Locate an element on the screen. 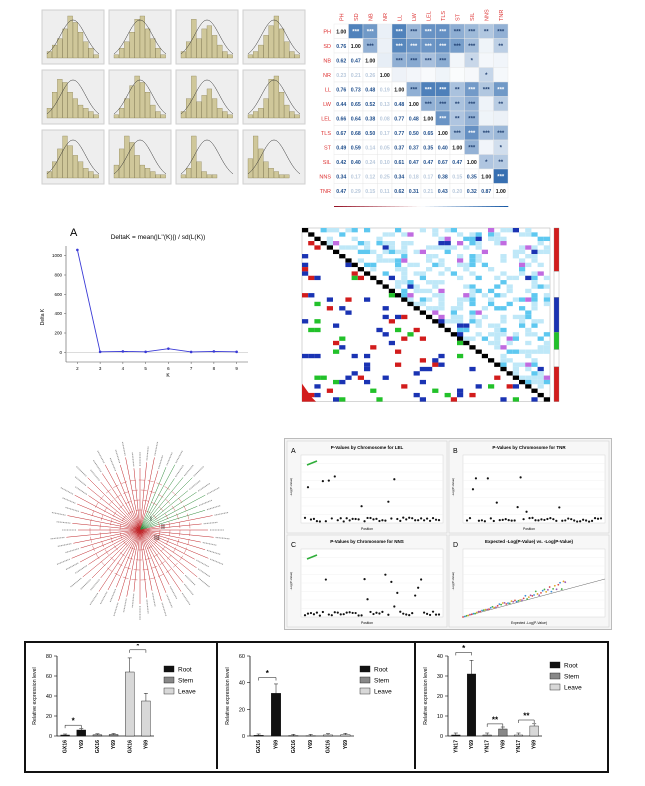 The height and width of the screenshot is (786, 645). x-tick-label: GX16 is located at coordinates (130, 746).